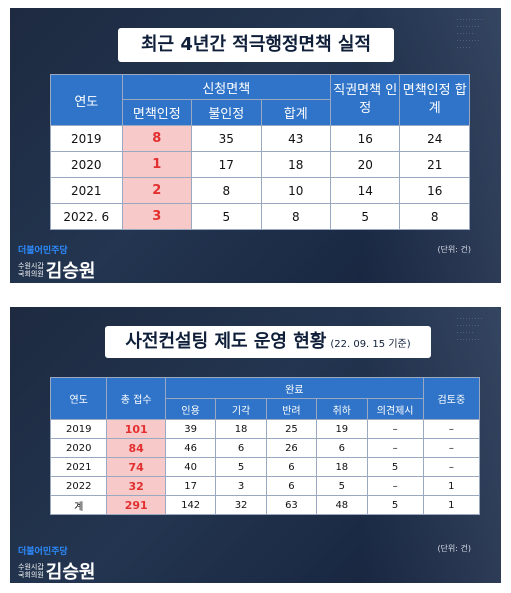 The image size is (511, 593). Describe the element at coordinates (365, 216) in the screenshot. I see `cell-ex-officio: 5` at that location.